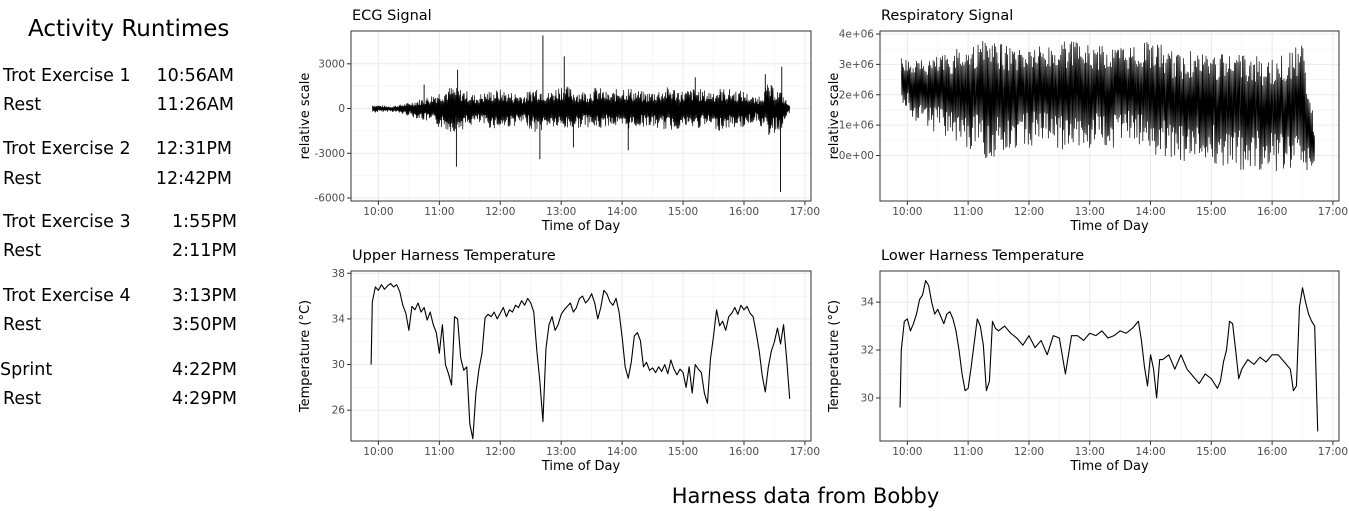  I want to click on figure-caption: Harness data from Bobby, so click(805, 496).